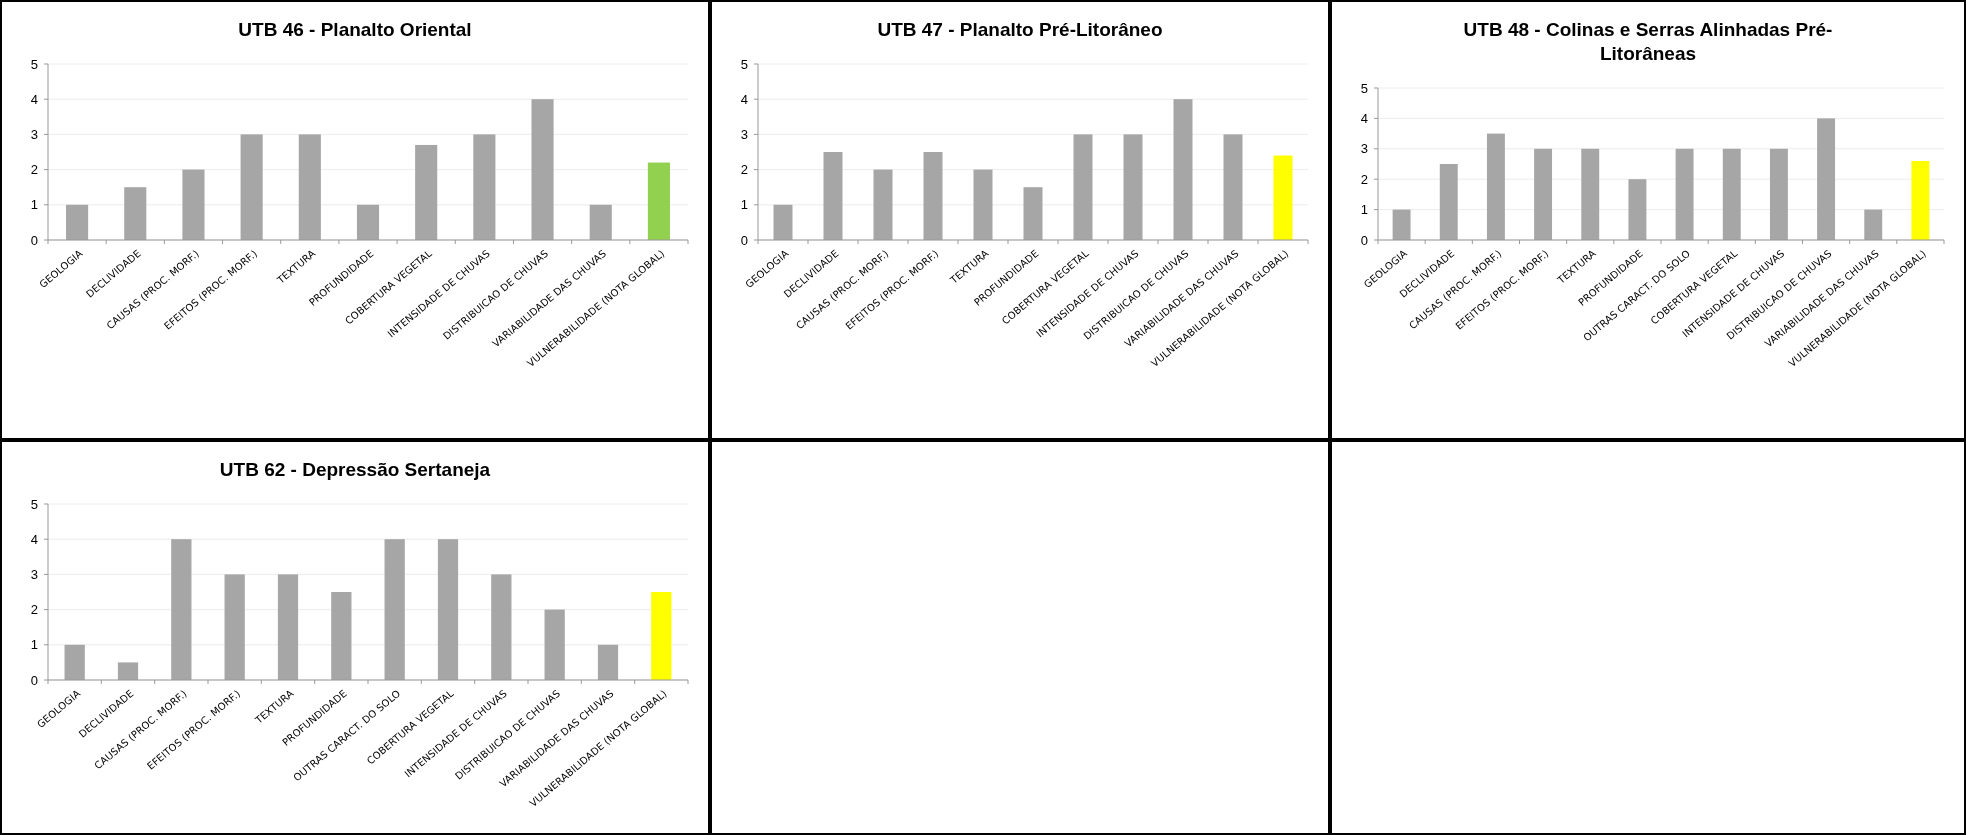  What do you see at coordinates (1020, 29) in the screenshot?
I see `chart-title: UTB 47 - Planalto Pré-Litorâneo` at bounding box center [1020, 29].